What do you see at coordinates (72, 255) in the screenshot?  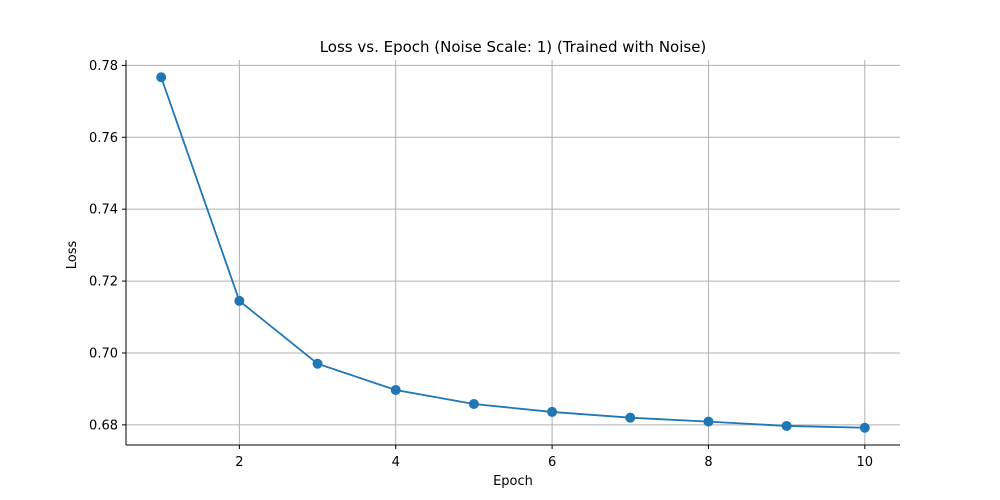 I see `y-axis-label: Loss` at bounding box center [72, 255].